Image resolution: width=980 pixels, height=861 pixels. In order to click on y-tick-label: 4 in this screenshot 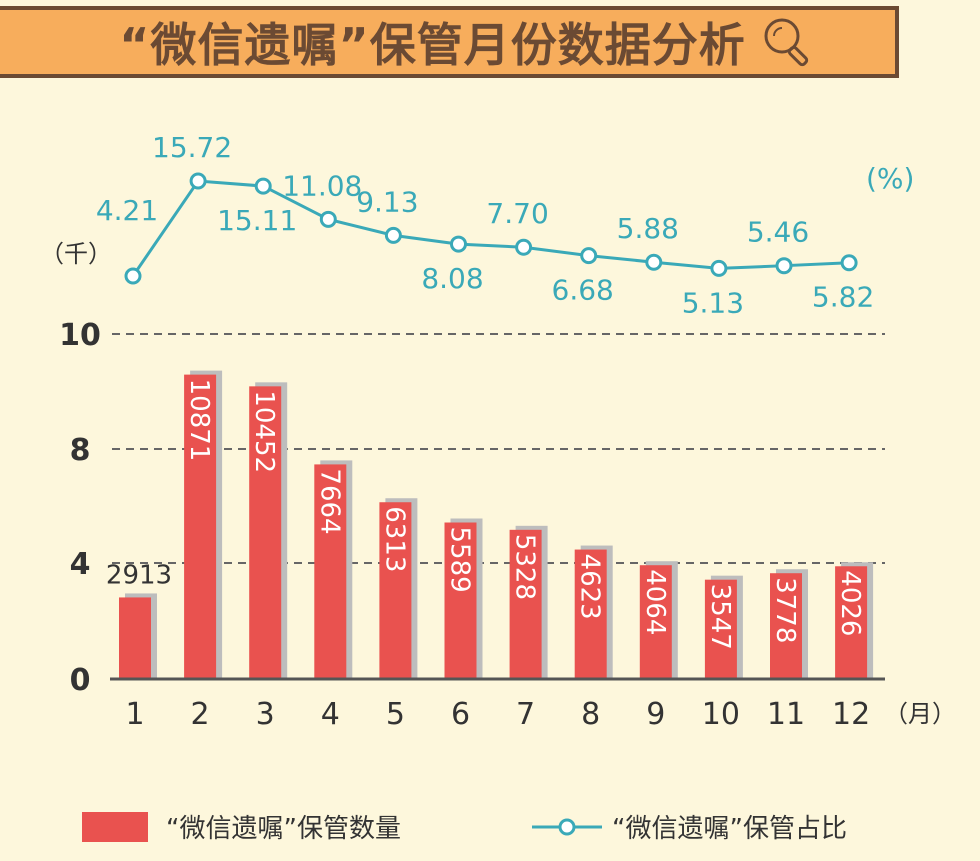, I will do `click(80, 564)`.